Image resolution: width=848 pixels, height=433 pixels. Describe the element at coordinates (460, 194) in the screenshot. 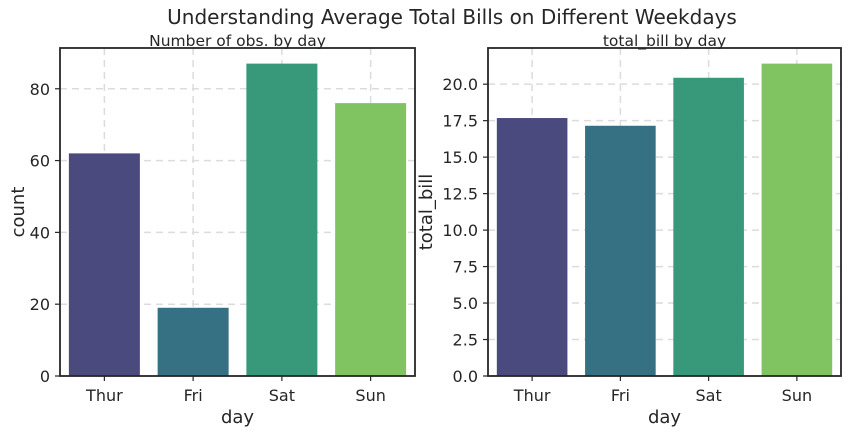

I see `total-bill-ytick-label-5: 12.5` at that location.